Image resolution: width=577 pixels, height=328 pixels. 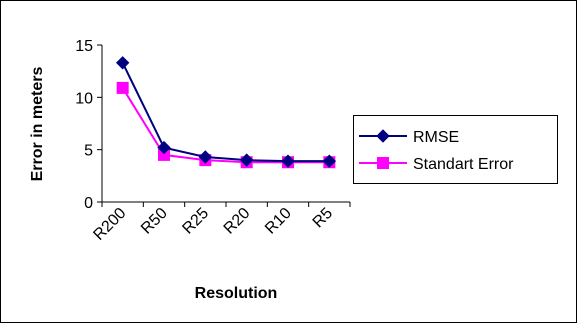 I want to click on y-tick-label: 0, so click(x=88, y=203).